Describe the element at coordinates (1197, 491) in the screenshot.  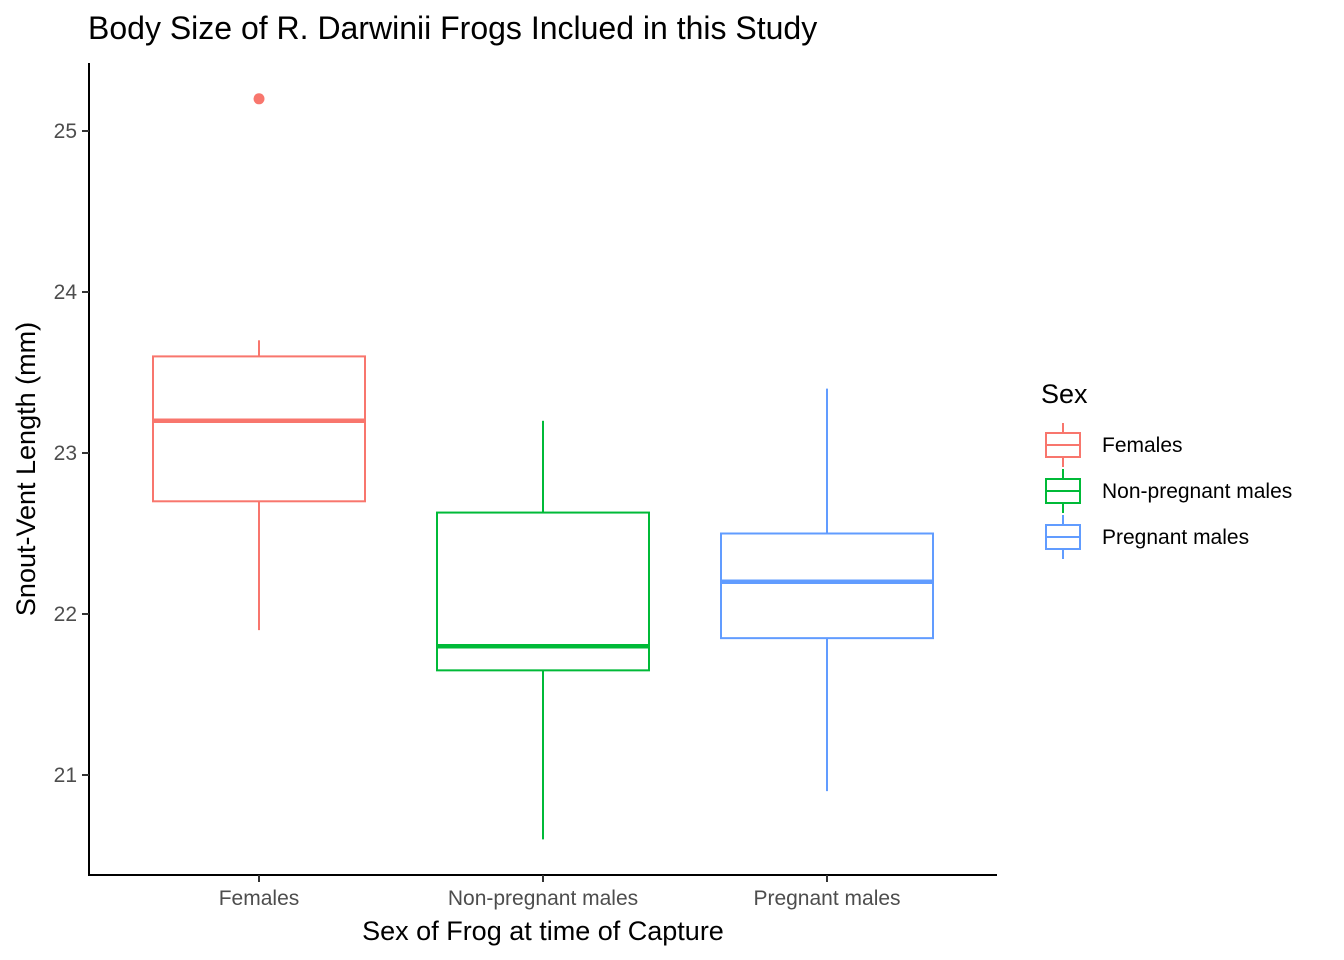
I see `legend-label: Non-pregnant males` at that location.